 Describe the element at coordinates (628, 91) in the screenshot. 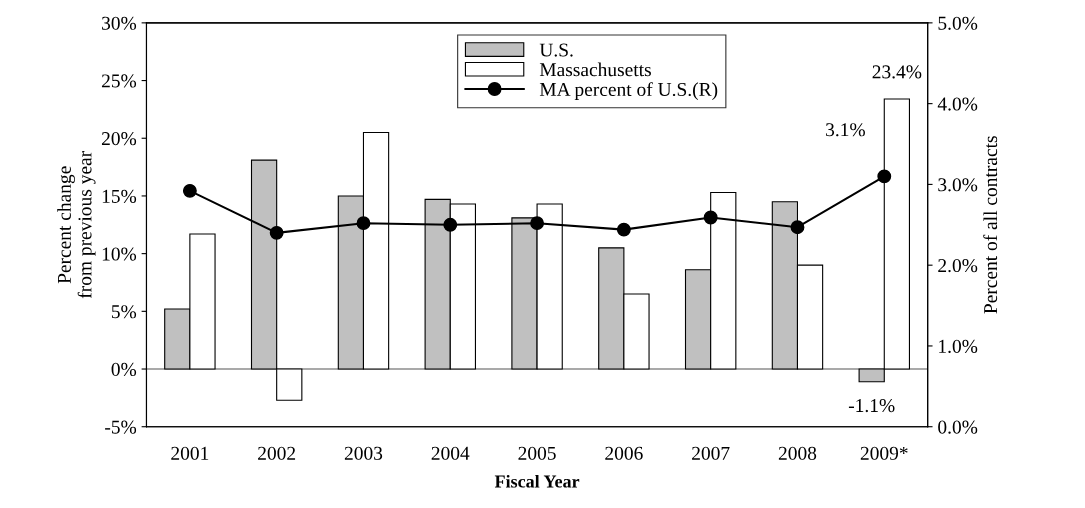

I see `legend-label: MA percent of U.S.(R)` at that location.